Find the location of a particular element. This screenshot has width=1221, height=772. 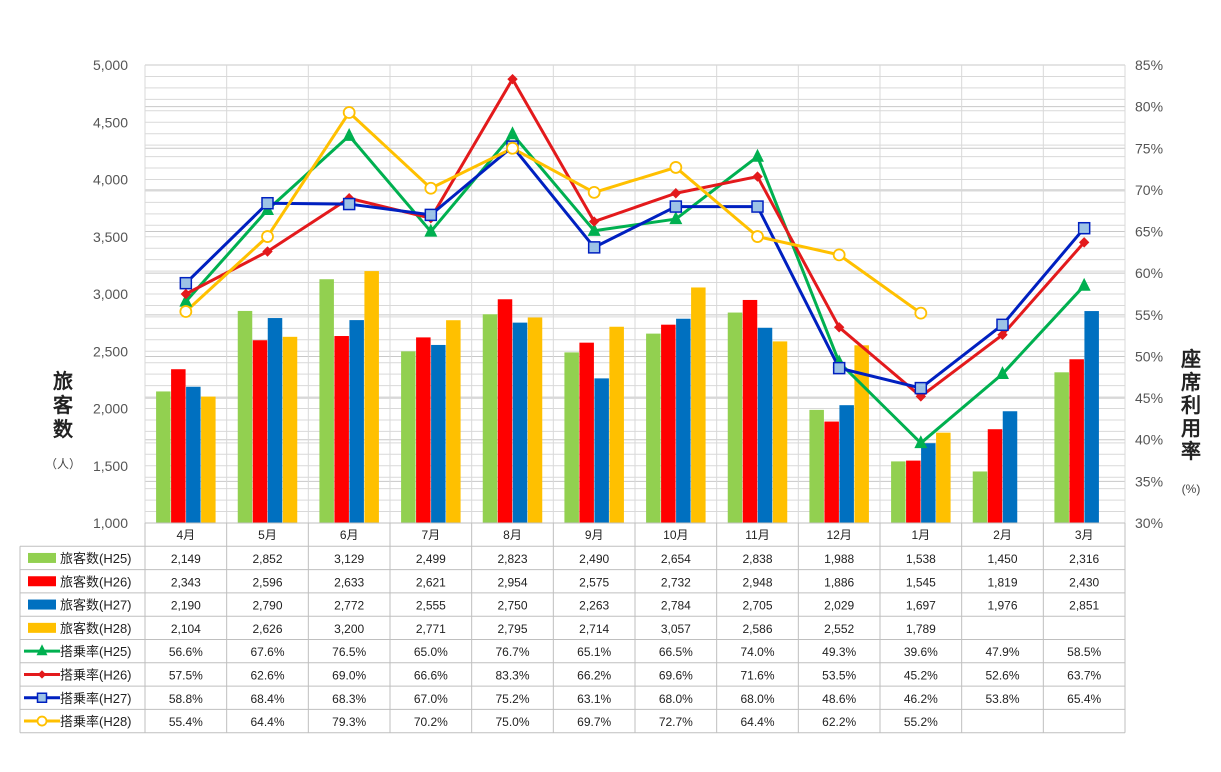

legend-key: 旅客数(H26) is located at coordinates (80, 581).